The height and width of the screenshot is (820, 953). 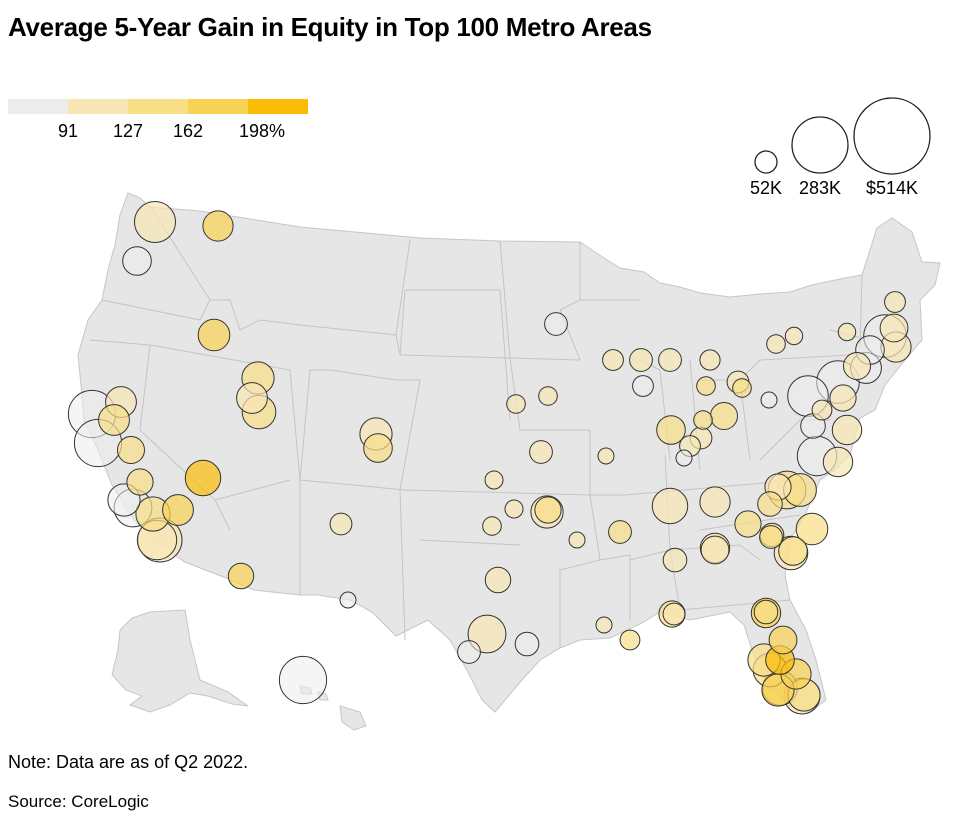 I want to click on alaska-shape, so click(x=180, y=661).